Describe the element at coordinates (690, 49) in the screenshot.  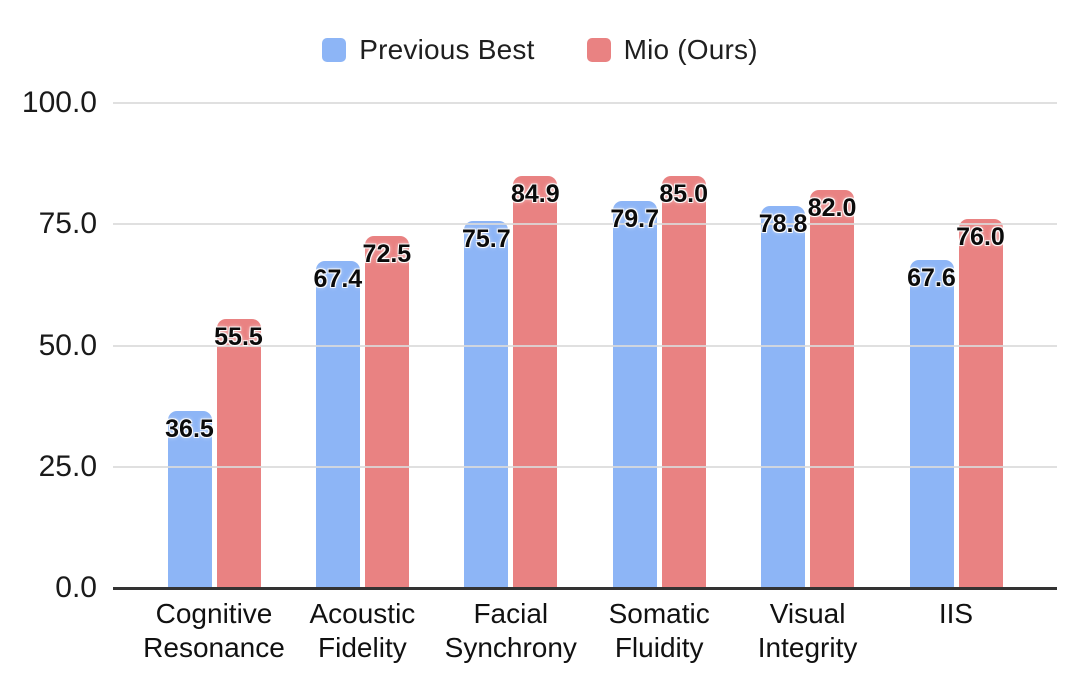
I see `legend-label-mio-ours: Mio (Ours)` at that location.